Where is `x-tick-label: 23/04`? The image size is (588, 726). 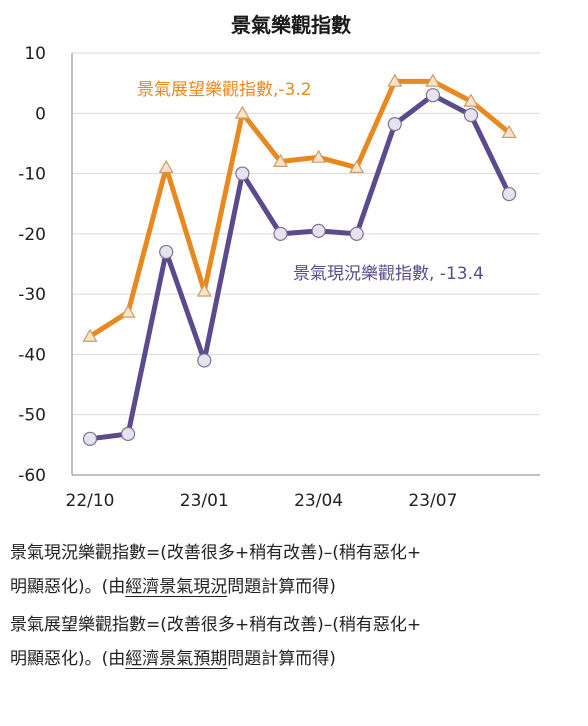 x-tick-label: 23/04 is located at coordinates (318, 501).